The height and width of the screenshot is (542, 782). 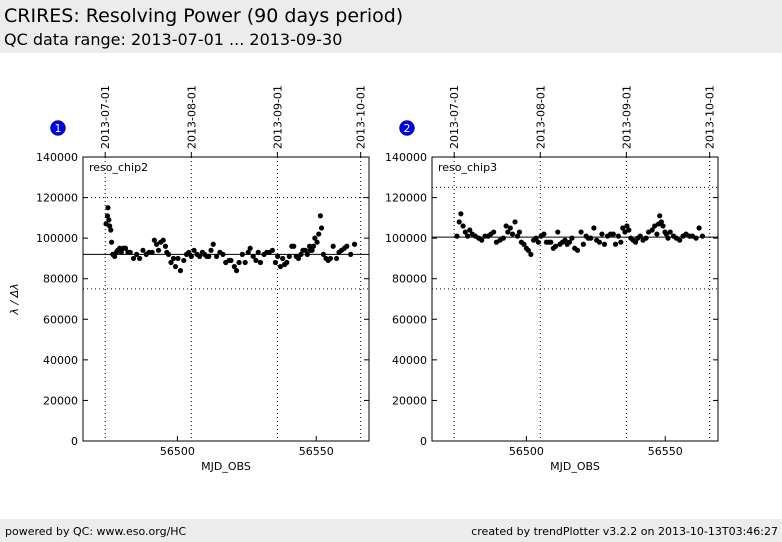 I want to click on x-tick-label: 56550, so click(x=665, y=451).